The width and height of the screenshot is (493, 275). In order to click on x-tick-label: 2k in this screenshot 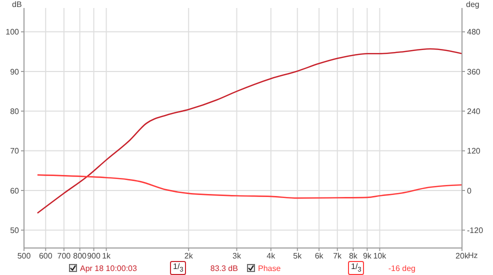, I will do `click(189, 256)`.